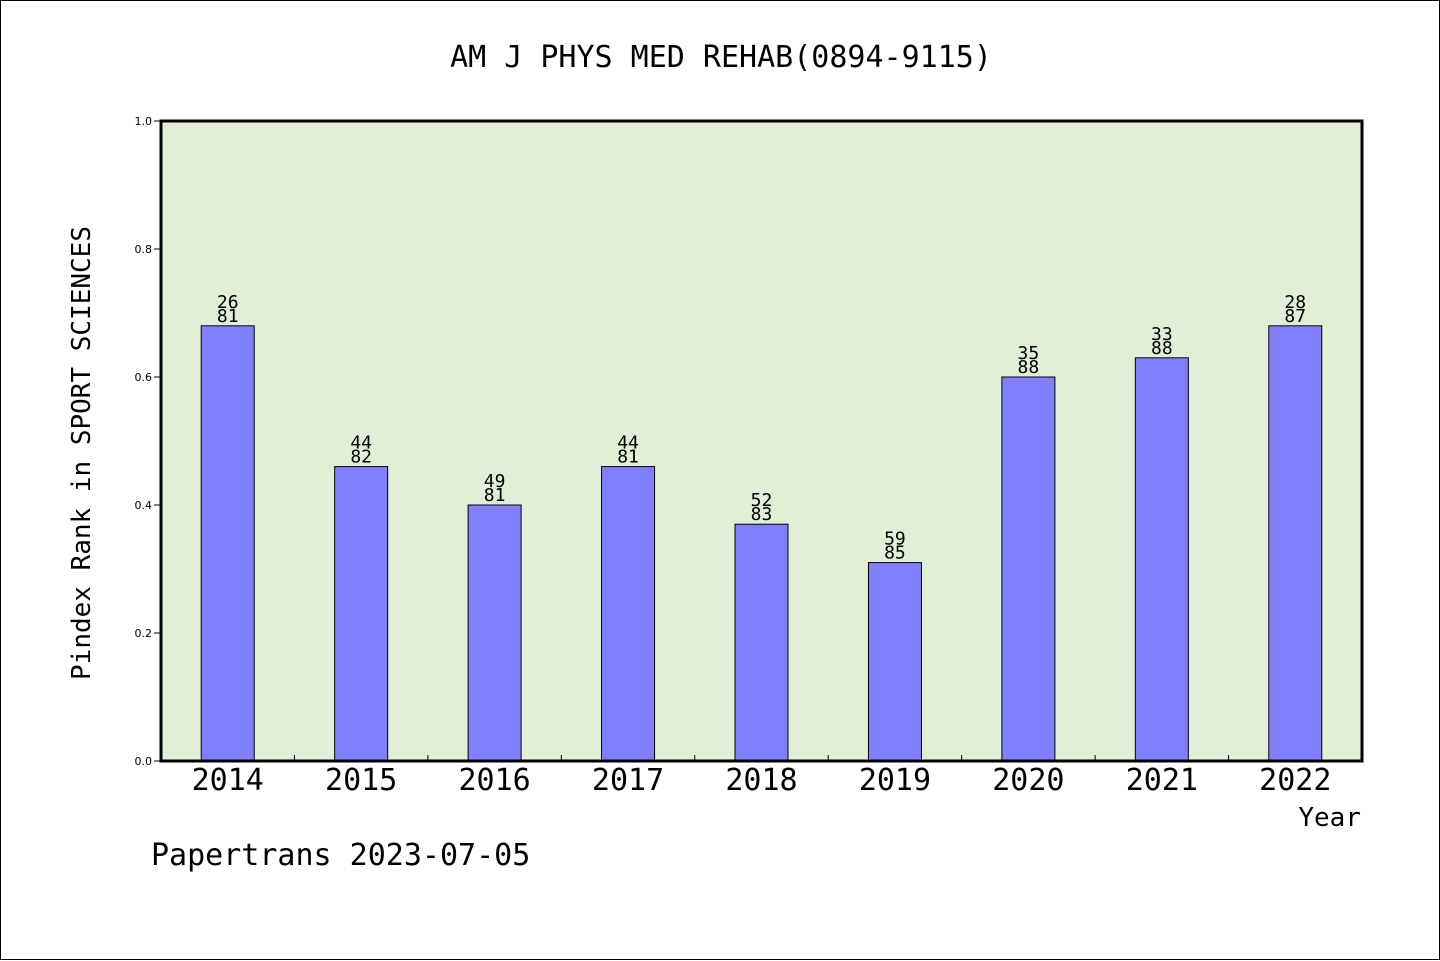  What do you see at coordinates (1028, 780) in the screenshot?
I see `x-tick-label: 2020` at bounding box center [1028, 780].